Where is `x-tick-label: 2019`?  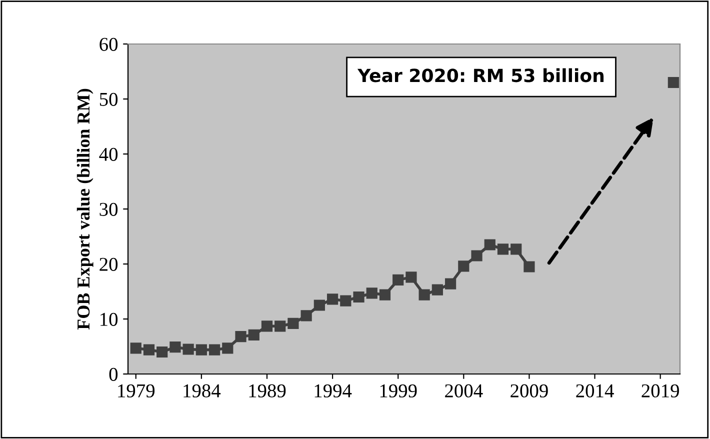
x-tick-label: 2019 is located at coordinates (660, 391).